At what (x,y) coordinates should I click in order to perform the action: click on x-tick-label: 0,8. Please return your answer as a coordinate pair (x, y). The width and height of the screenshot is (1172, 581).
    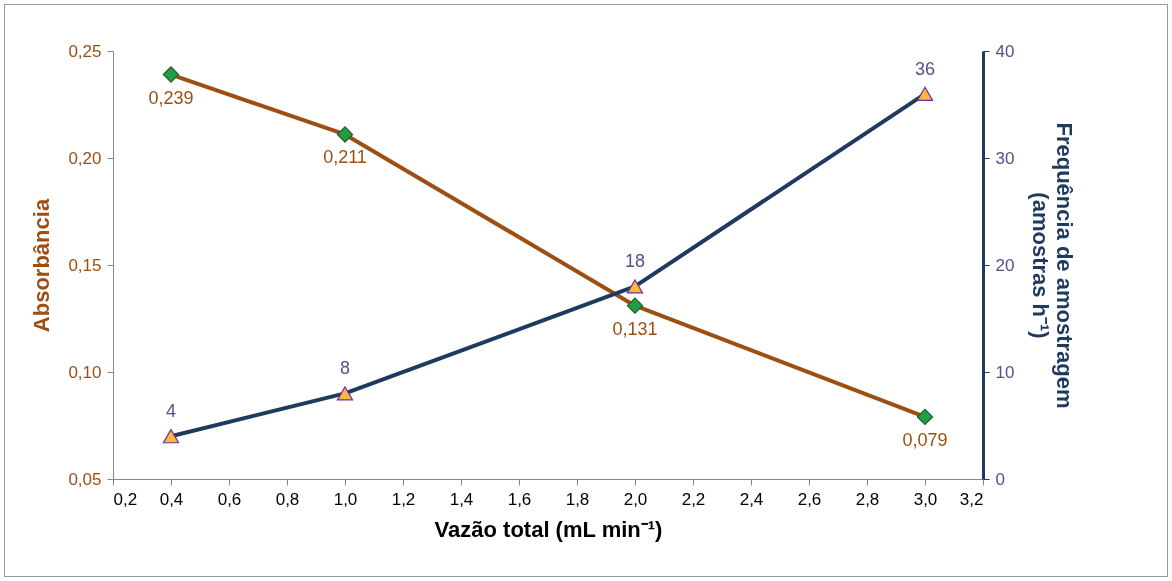
    Looking at the image, I should click on (287, 499).